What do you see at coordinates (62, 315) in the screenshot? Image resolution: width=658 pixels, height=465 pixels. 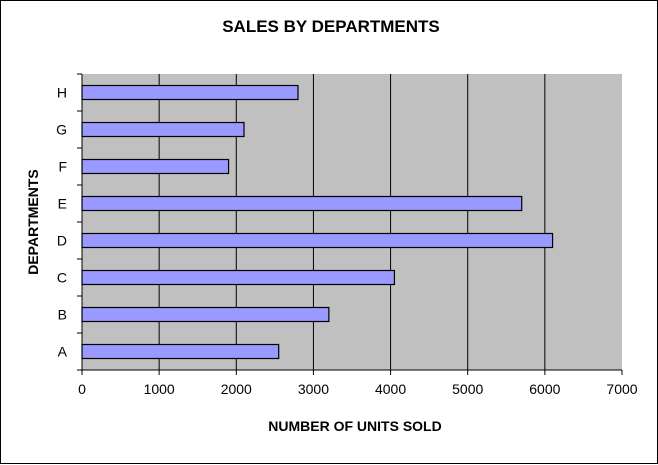 I see `y-tick-label-B: B` at bounding box center [62, 315].